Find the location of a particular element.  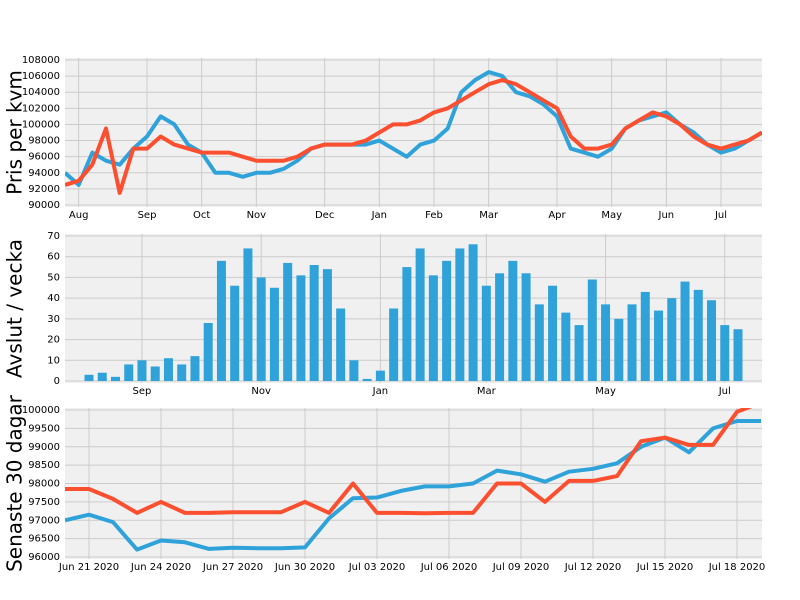

x-tick-label: Jun 24 2020 is located at coordinates (160, 567).